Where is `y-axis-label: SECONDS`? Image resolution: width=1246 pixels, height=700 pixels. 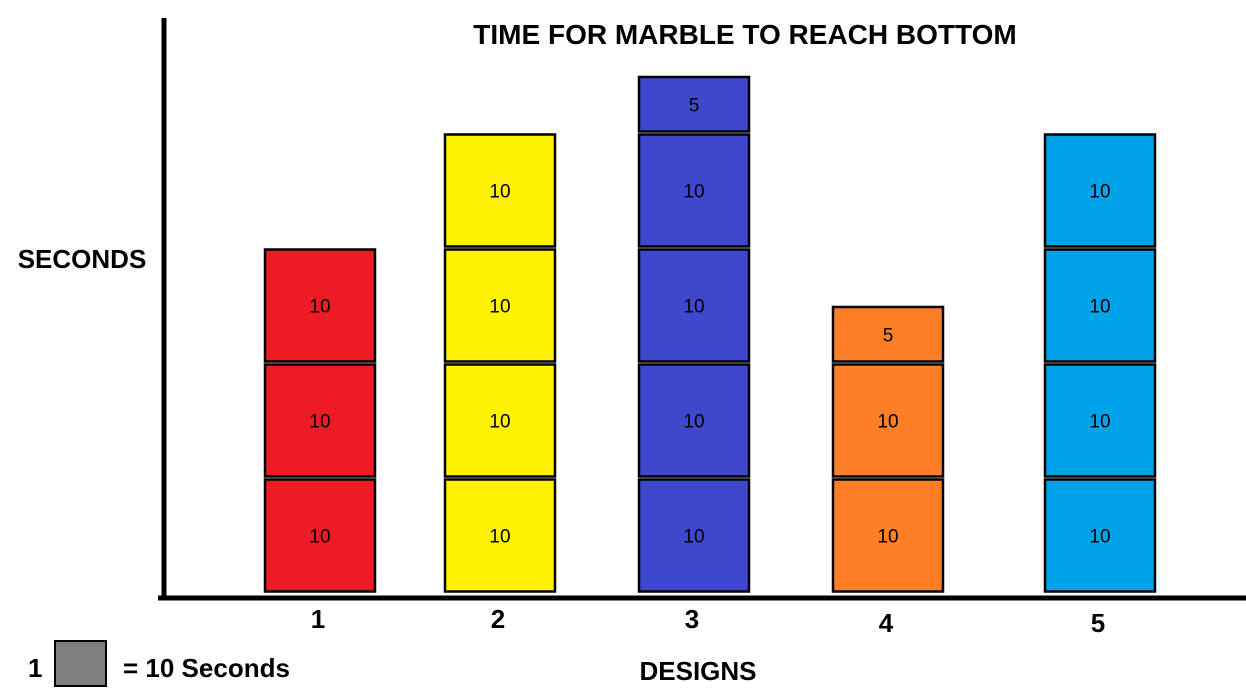 y-axis-label: SECONDS is located at coordinates (82, 259).